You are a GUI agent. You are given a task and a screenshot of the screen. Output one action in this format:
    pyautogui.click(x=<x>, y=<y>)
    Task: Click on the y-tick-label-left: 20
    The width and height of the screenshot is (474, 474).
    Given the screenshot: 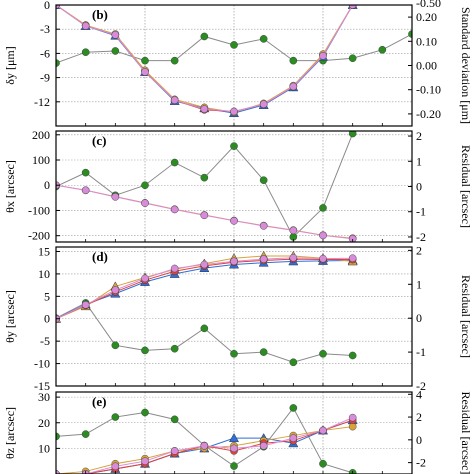 What is the action you would take?
    pyautogui.click(x=44, y=423)
    